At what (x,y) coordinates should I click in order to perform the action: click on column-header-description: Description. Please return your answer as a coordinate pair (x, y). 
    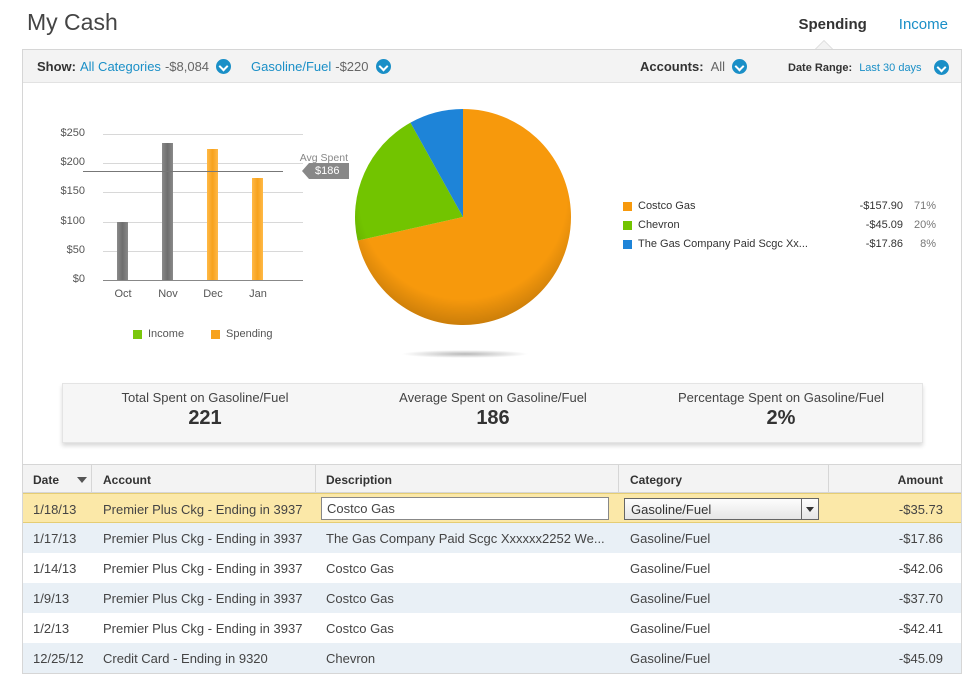
    Looking at the image, I should click on (359, 480).